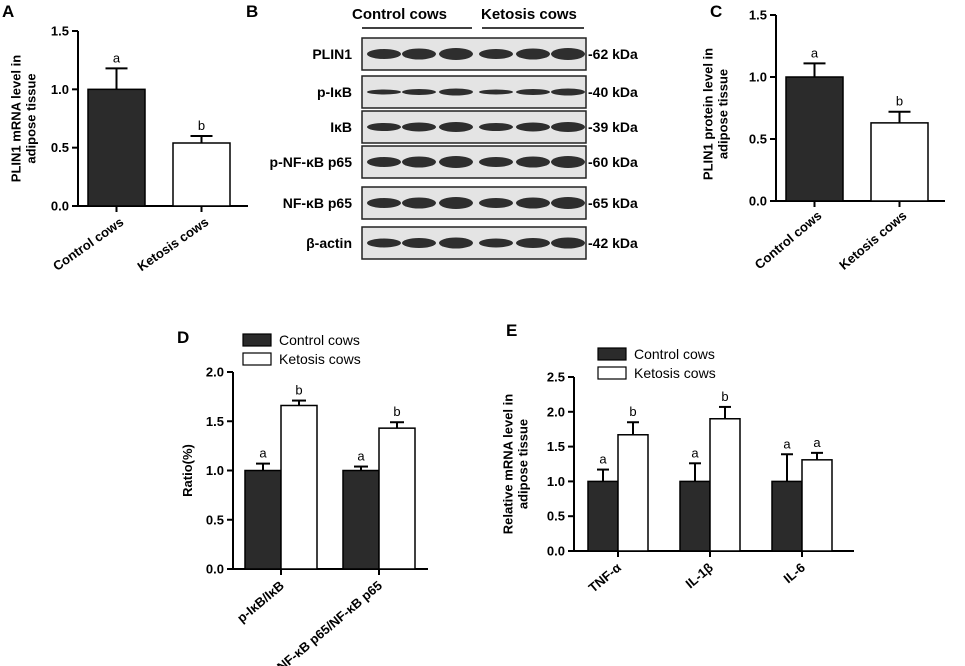 The width and height of the screenshot is (965, 666). Describe the element at coordinates (613, 243) in the screenshot. I see `blot-size-label: -42 kDa` at that location.